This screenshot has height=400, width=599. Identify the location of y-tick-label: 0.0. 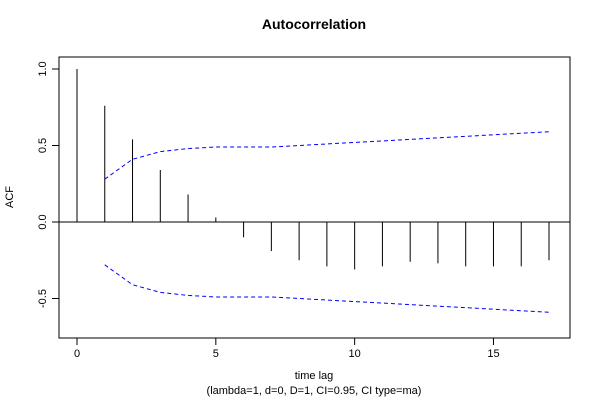
(43, 221).